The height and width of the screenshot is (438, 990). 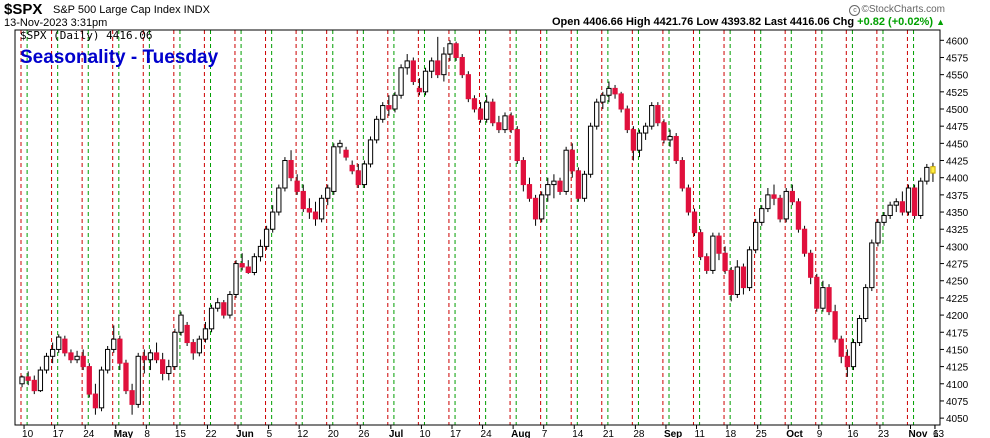 What do you see at coordinates (131, 10) in the screenshot?
I see `symbol-description: S&P 500 Large Cap Index INDX` at bounding box center [131, 10].